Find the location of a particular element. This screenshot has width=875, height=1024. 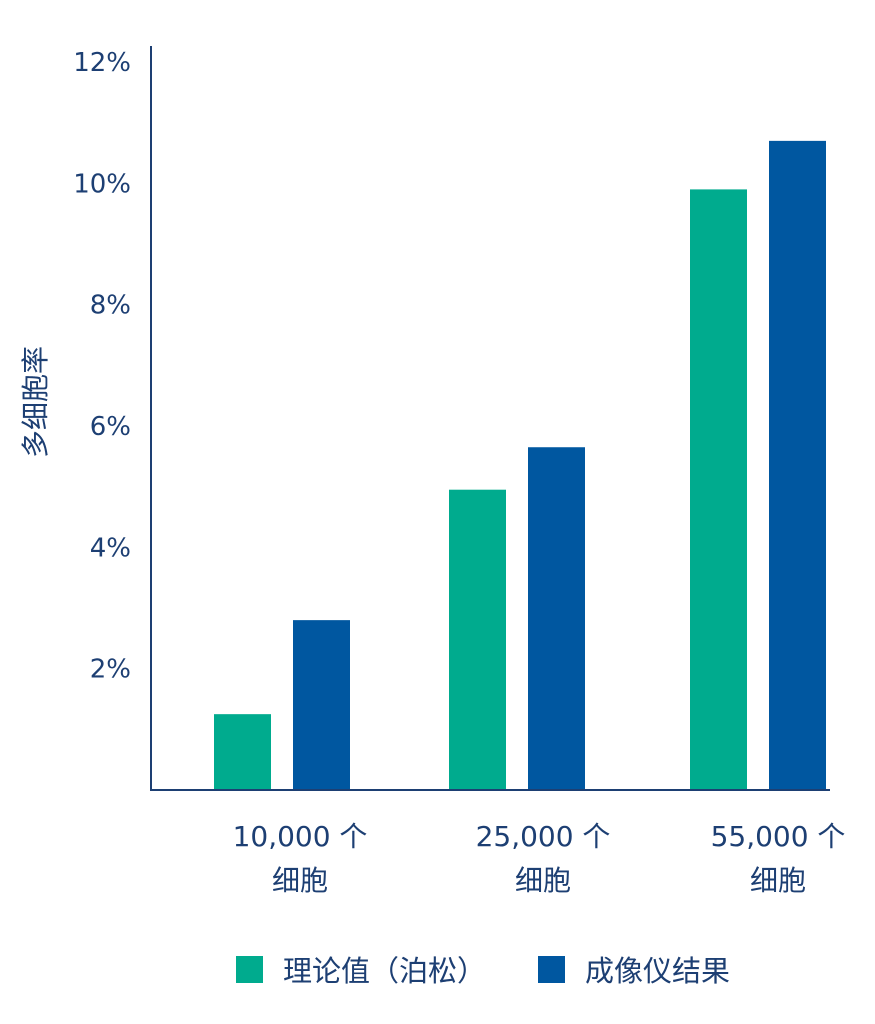

x-category-label: 55,000 个 is located at coordinates (778, 836).